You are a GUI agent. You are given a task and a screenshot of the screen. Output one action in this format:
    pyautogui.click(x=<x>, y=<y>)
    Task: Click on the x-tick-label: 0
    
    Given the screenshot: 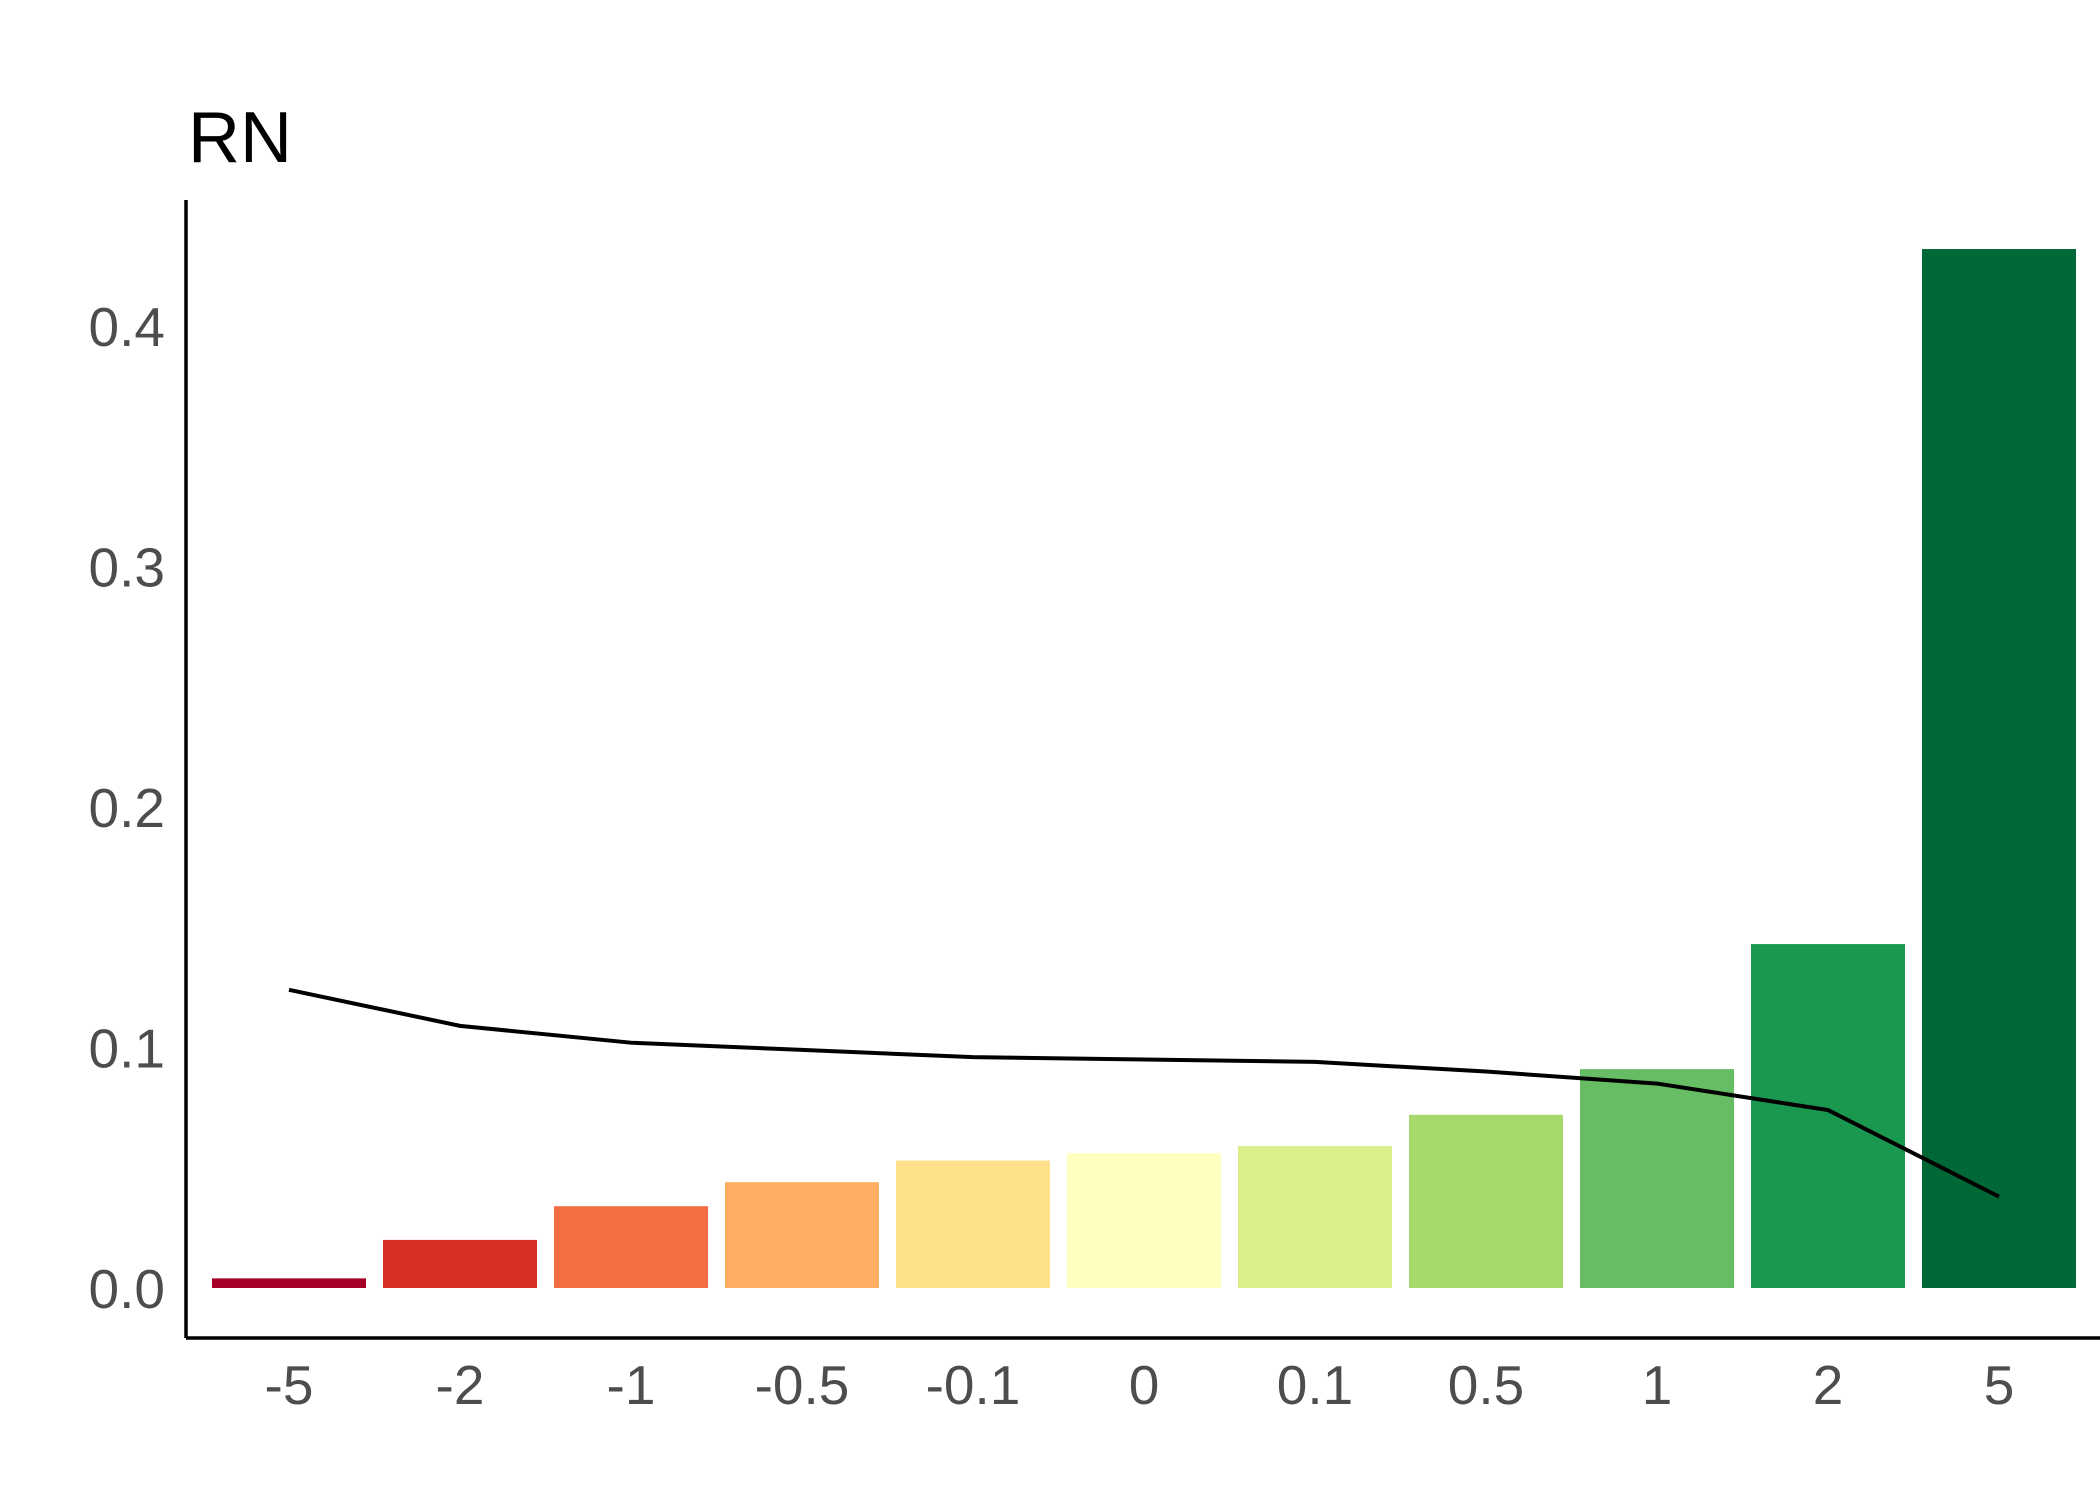 What is the action you would take?
    pyautogui.click(x=1144, y=1385)
    